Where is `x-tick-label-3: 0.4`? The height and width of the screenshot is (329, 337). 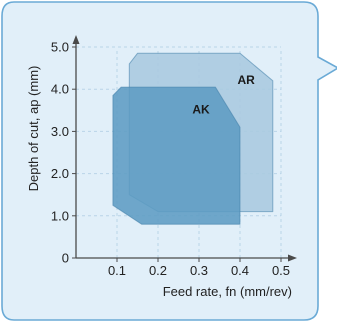 x-tick-label-3: 0.4 is located at coordinates (240, 270).